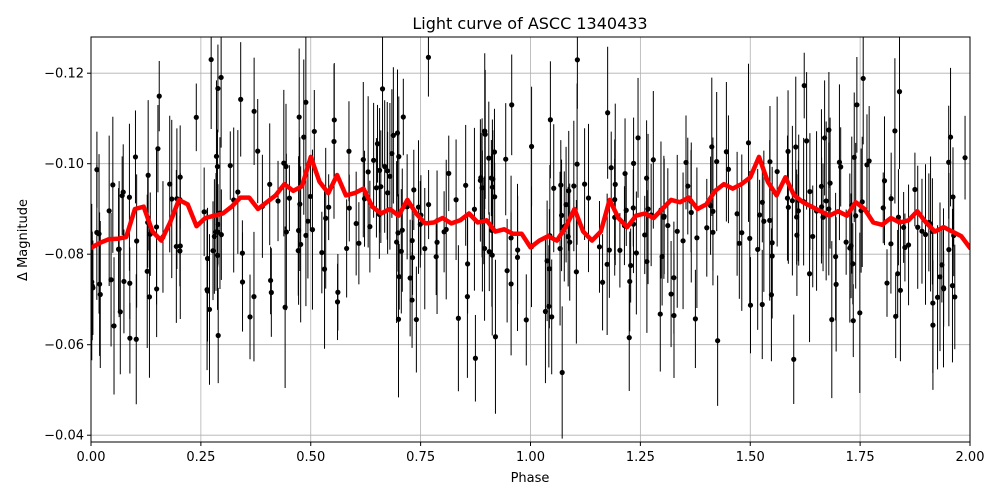 The width and height of the screenshot is (1000, 500). What do you see at coordinates (23, 240) in the screenshot?
I see `y-axis-label: Δ Magnitude` at bounding box center [23, 240].